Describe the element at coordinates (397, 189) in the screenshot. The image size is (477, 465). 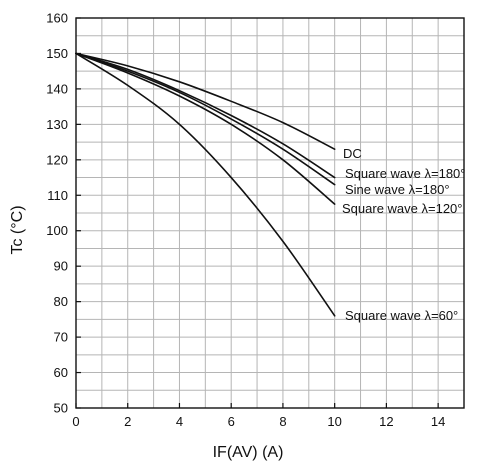
I see `series-label-sine-180: Sine wave λ=180°` at that location.